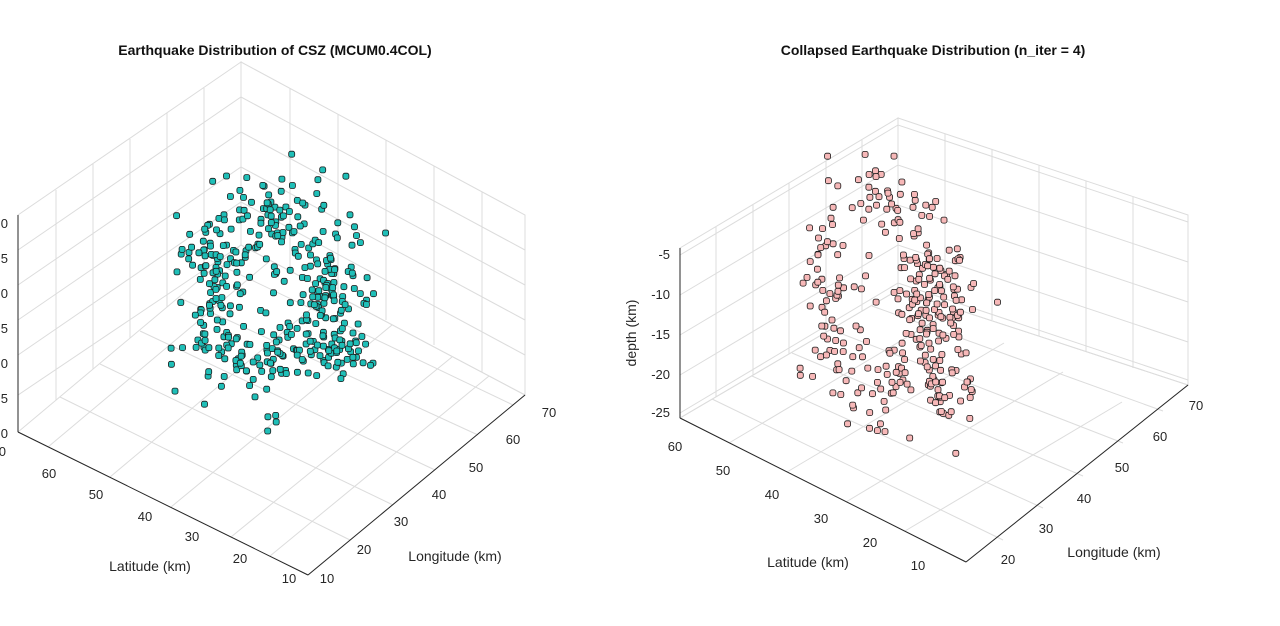 The width and height of the screenshot is (1280, 626). What do you see at coordinates (4, 433) in the screenshot?
I see `left-z-tick: 0` at bounding box center [4, 433].